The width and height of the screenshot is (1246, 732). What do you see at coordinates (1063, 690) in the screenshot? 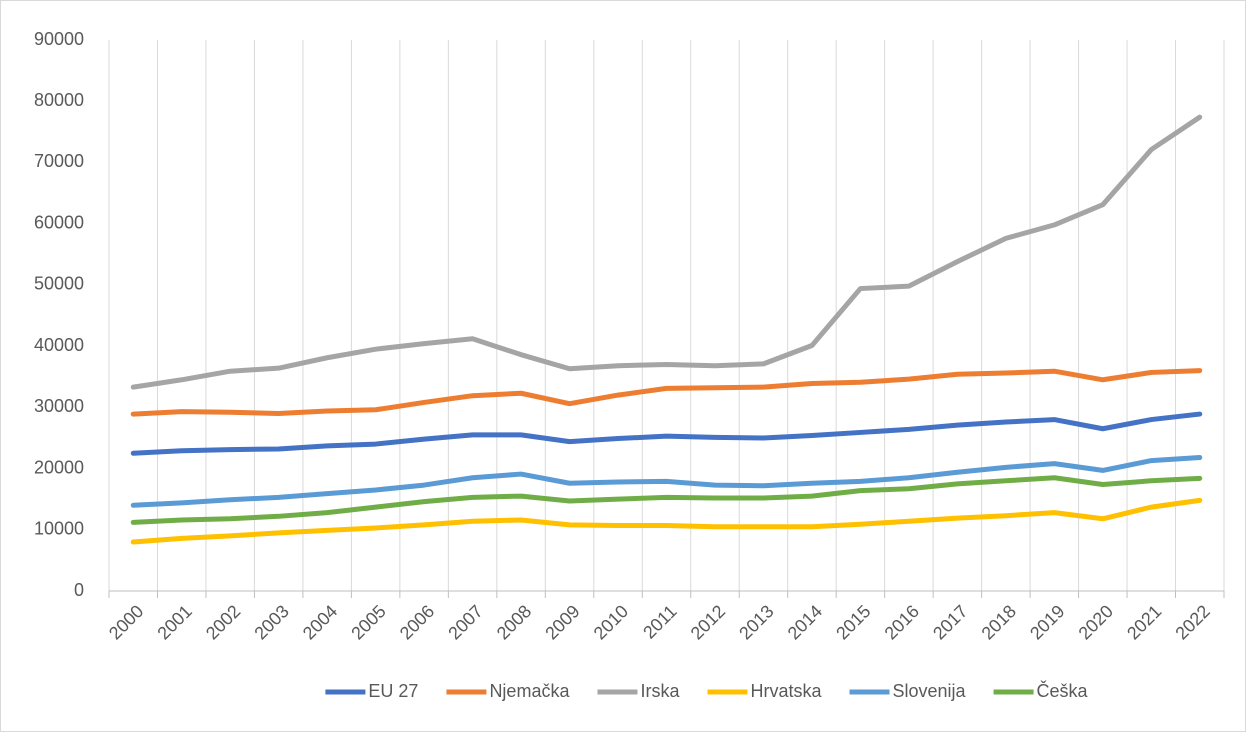
I see `legend-label: Češka` at bounding box center [1063, 690].